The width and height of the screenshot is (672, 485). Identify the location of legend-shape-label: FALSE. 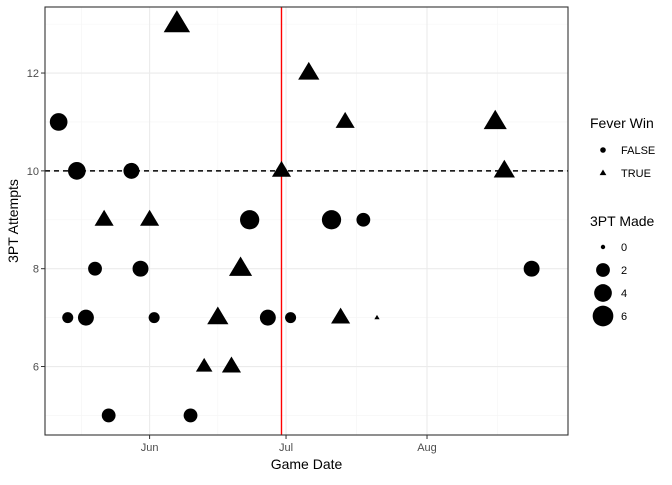
(638, 151).